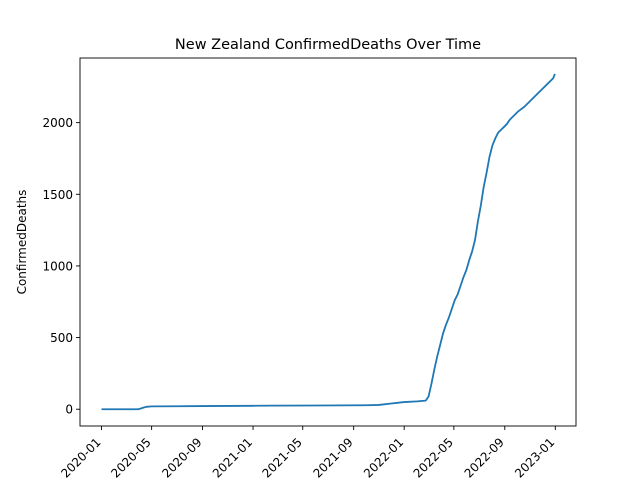 The width and height of the screenshot is (640, 484). What do you see at coordinates (22, 242) in the screenshot?
I see `y-axis-label: ConfirmedDeaths` at bounding box center [22, 242].